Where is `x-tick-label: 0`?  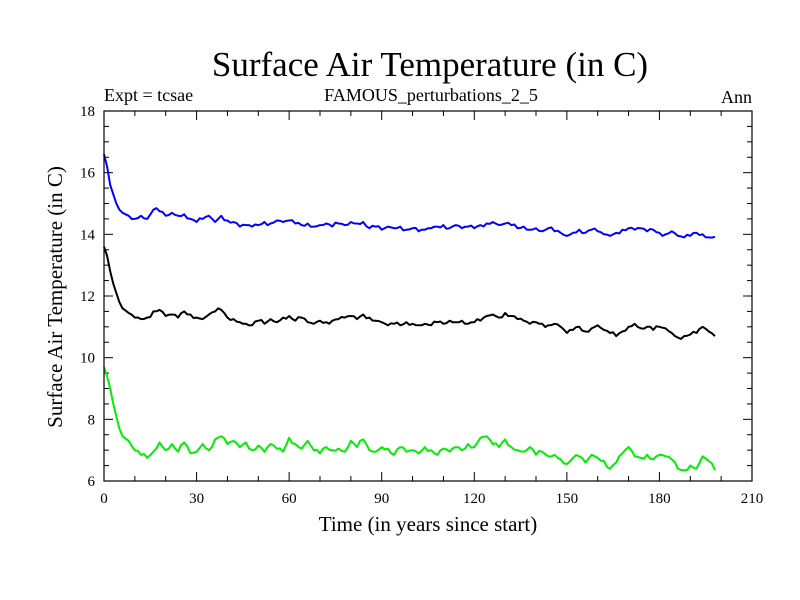 x-tick-label: 0 is located at coordinates (104, 499).